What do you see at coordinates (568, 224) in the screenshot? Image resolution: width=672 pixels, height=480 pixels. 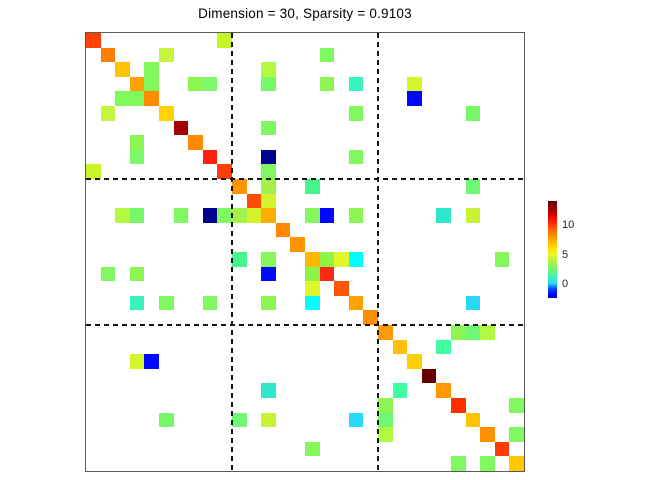 I see `colorbar-tick-label: 10` at bounding box center [568, 224].